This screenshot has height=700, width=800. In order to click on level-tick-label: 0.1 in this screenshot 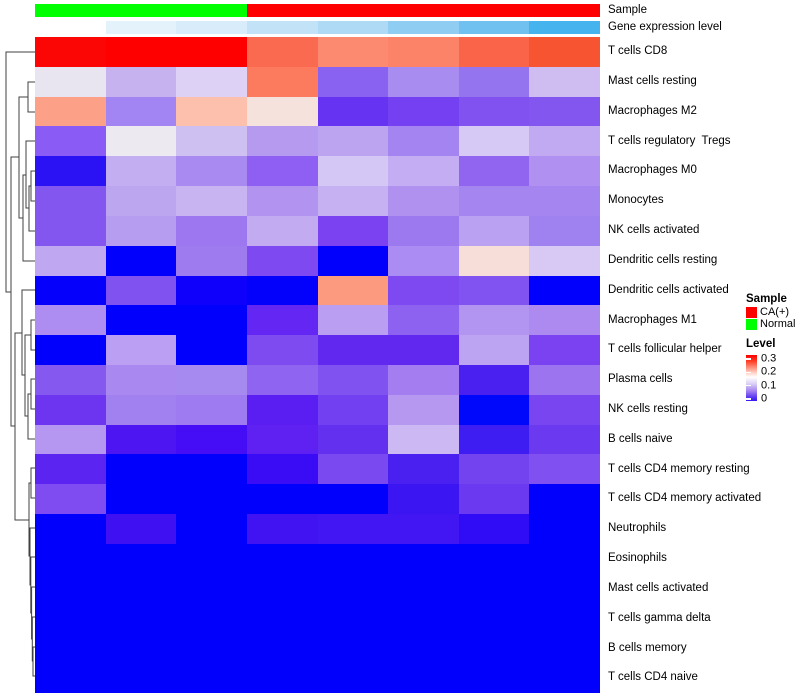, I will do `click(769, 385)`.